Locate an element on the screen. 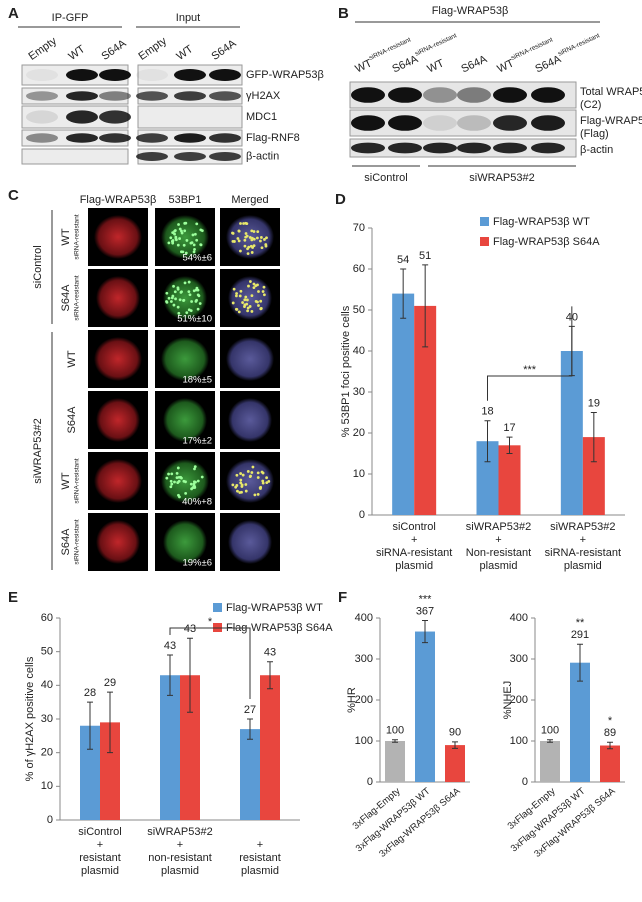  x-tick-label: Non-resistant is located at coordinates (498, 553).